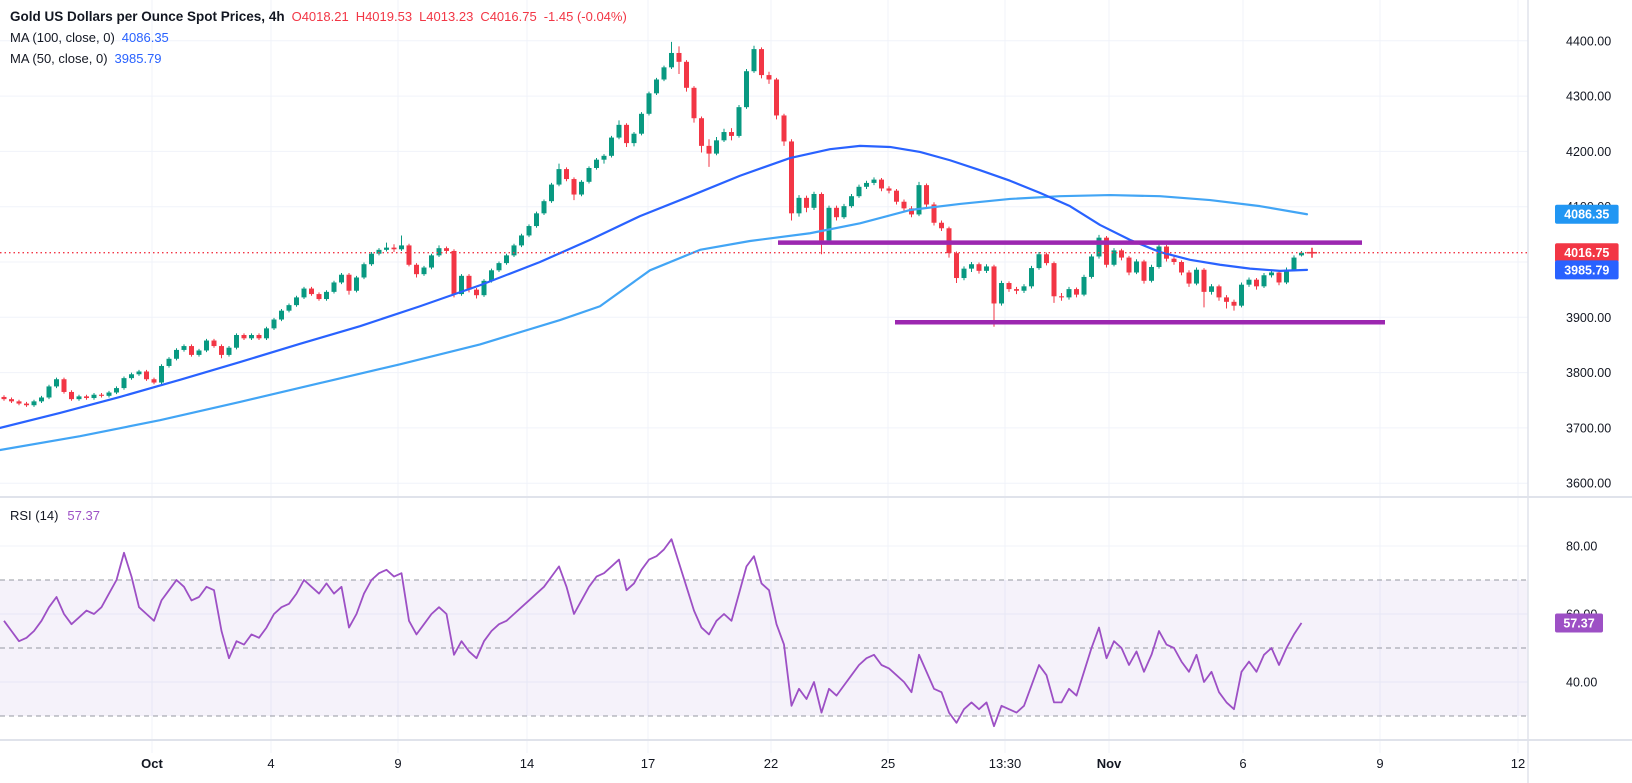 The image size is (1632, 783). I want to click on rsi-pane-legend: RSI (14) 57.37, so click(55, 515).